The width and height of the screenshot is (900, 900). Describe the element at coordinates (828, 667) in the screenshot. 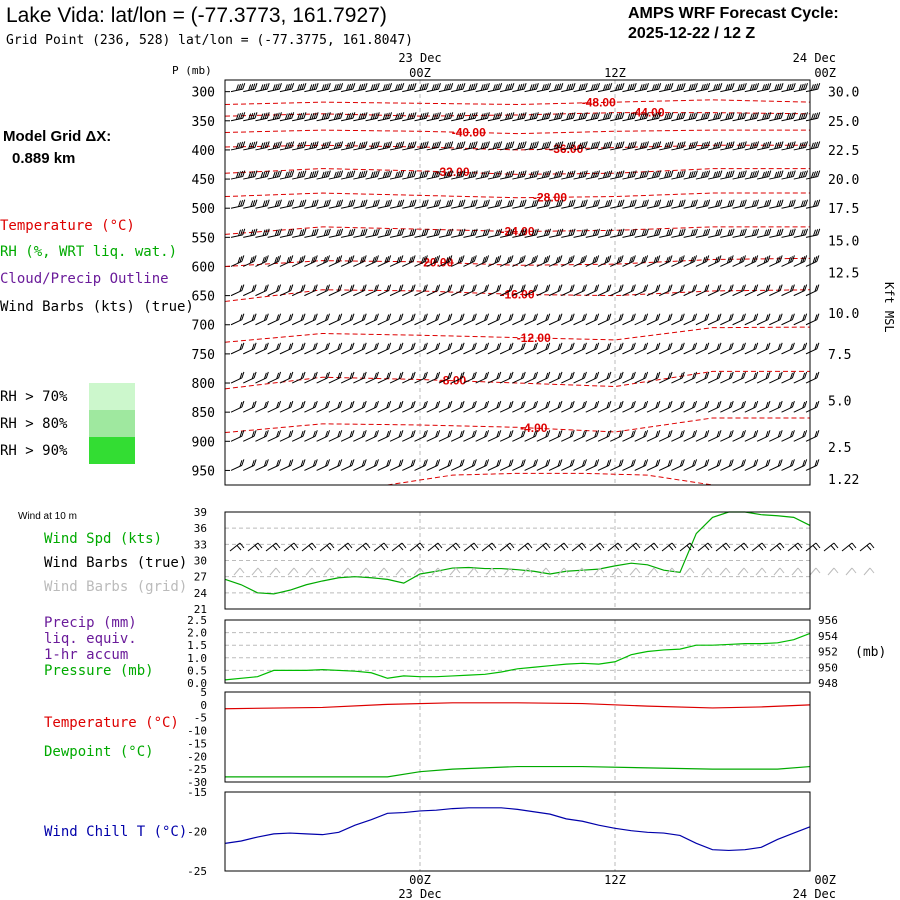

I see `pressure-tick: 950` at that location.